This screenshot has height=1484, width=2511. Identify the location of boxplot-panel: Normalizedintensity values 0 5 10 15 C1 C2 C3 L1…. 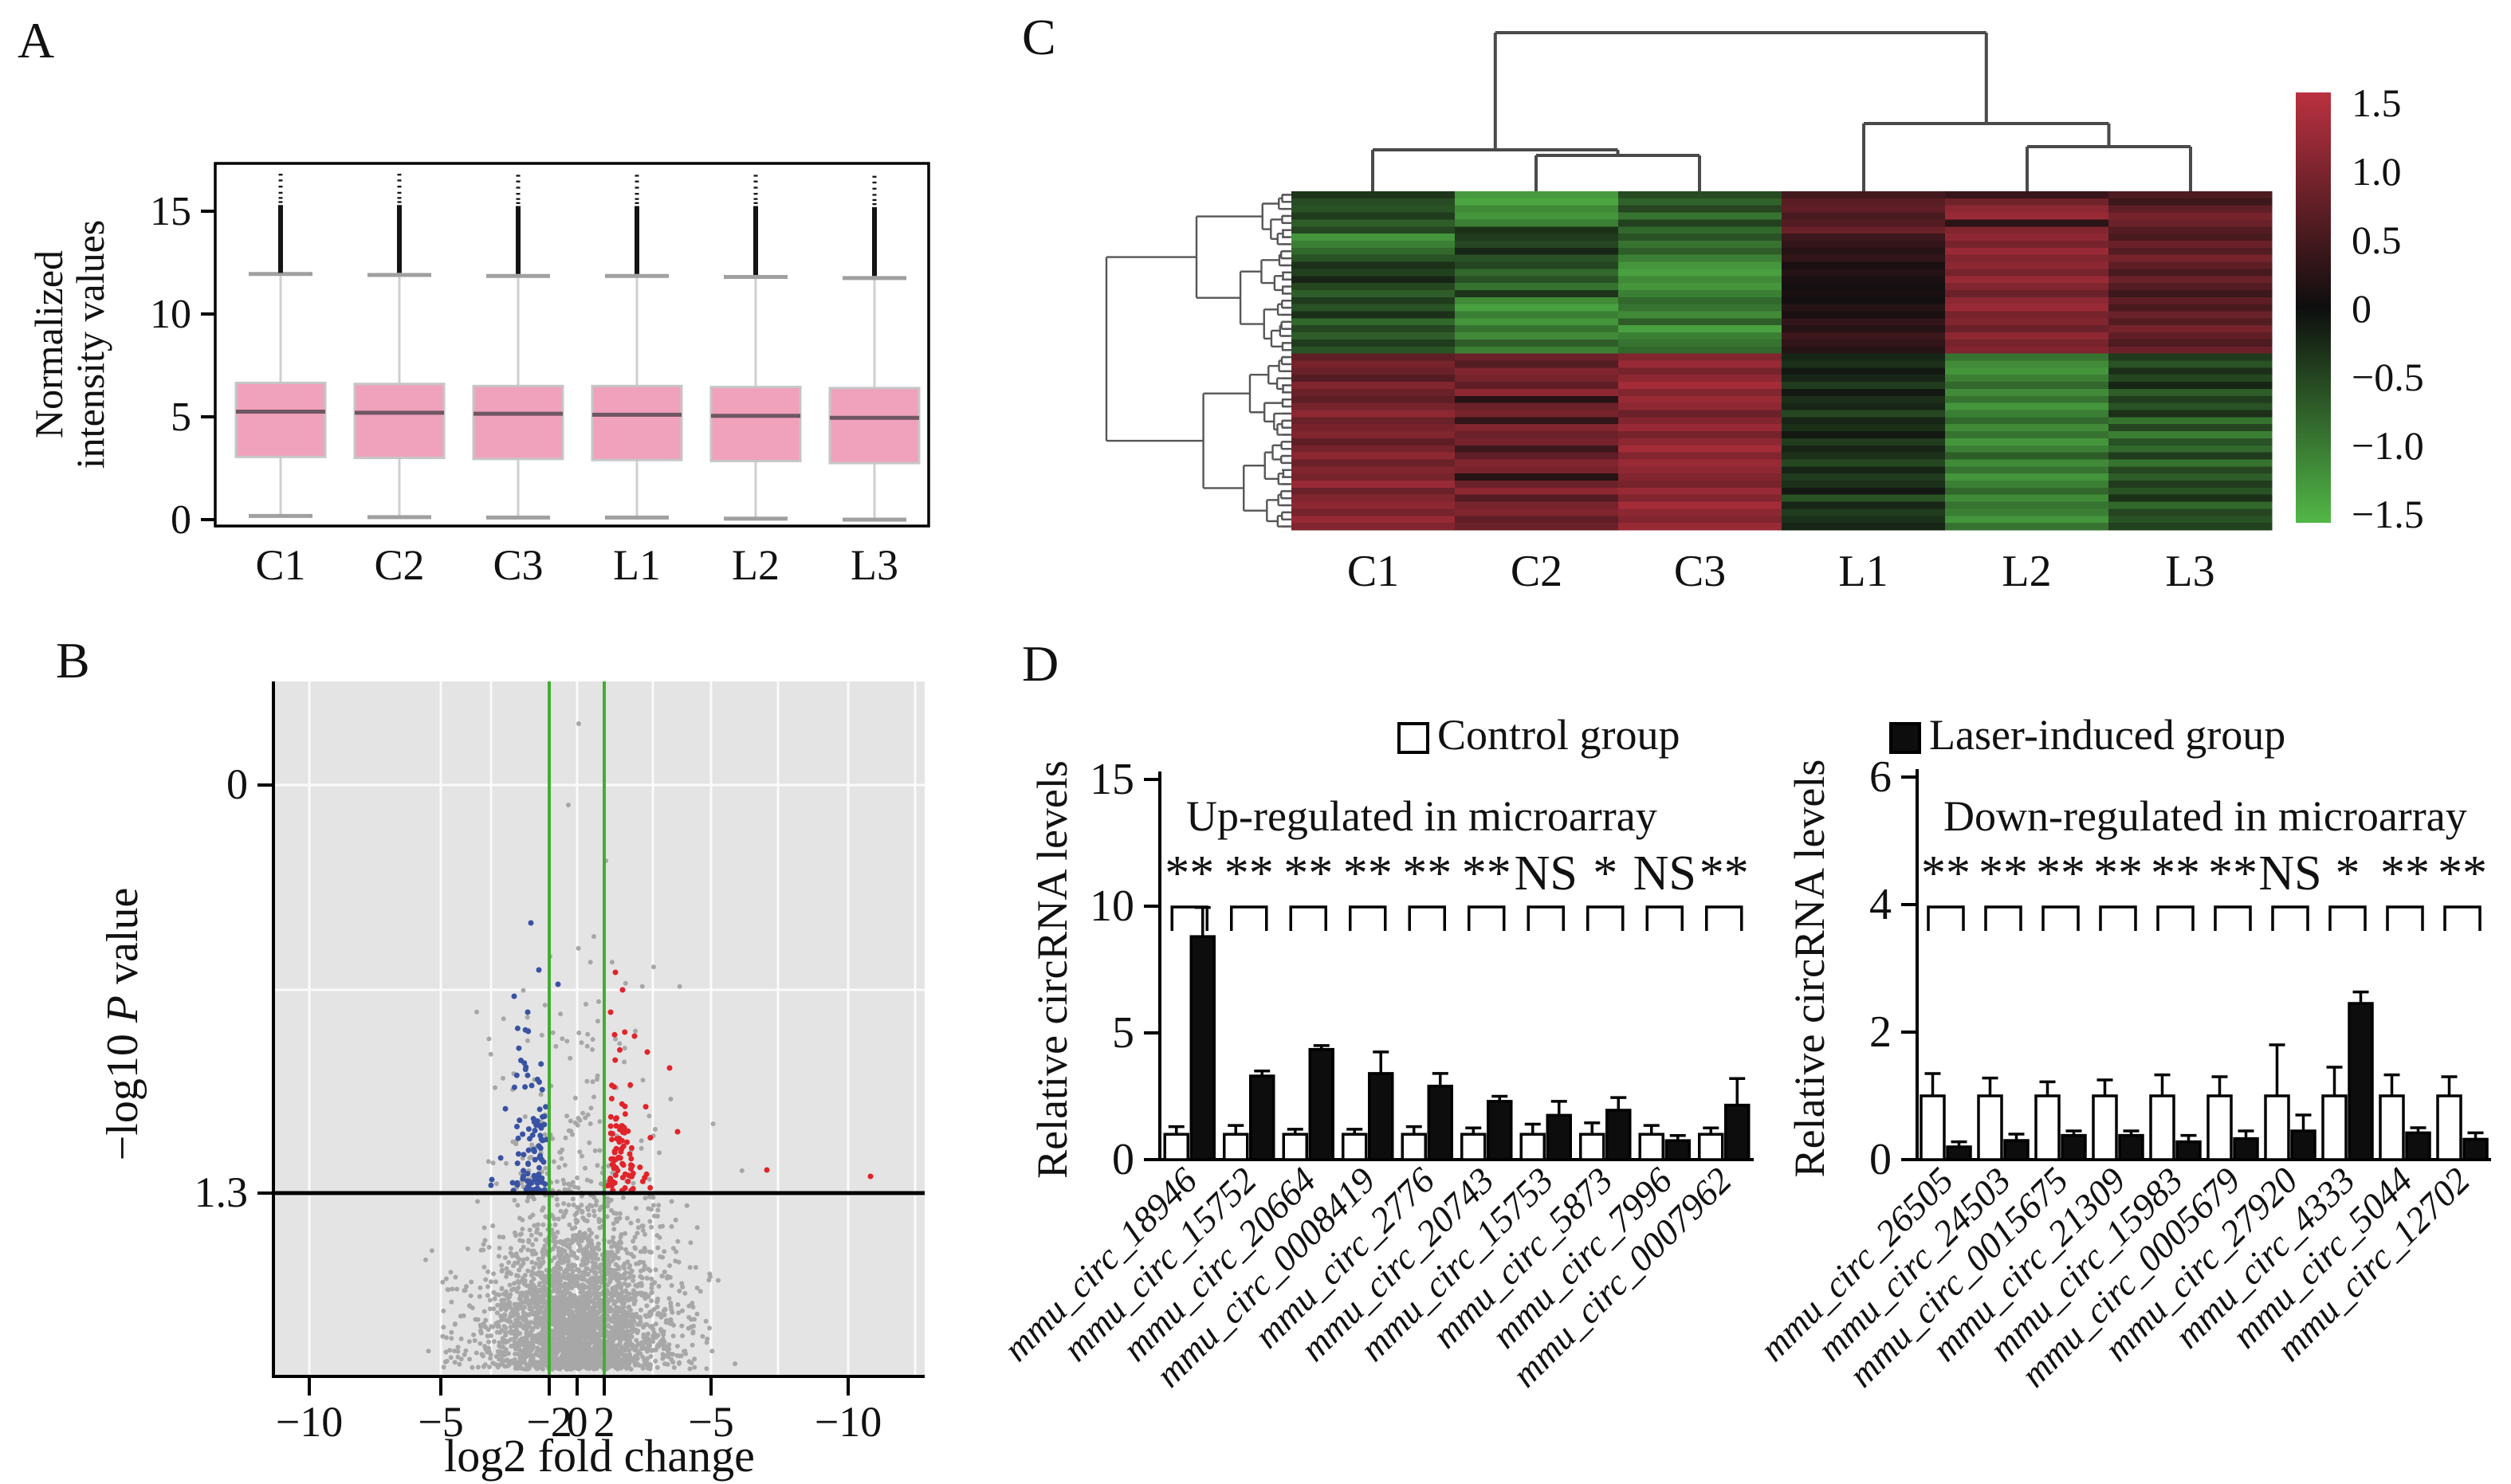
(478, 375).